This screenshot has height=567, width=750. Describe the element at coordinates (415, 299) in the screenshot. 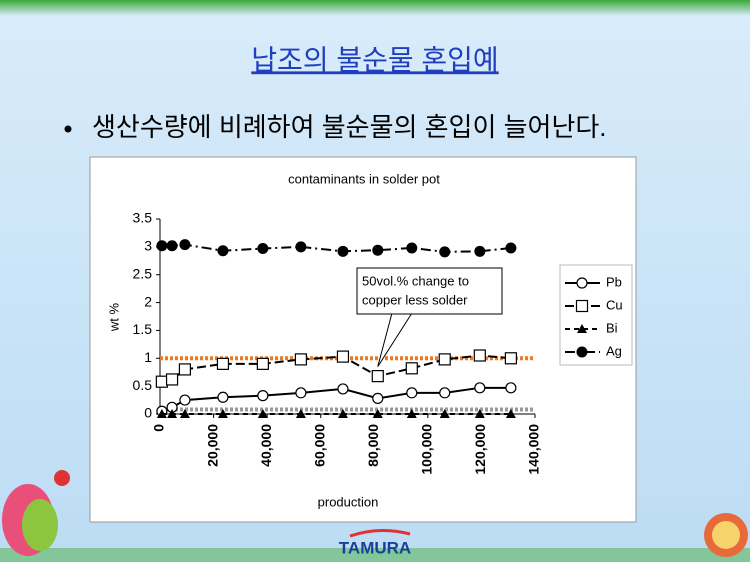

I see `annotation-text: copper less solder` at that location.